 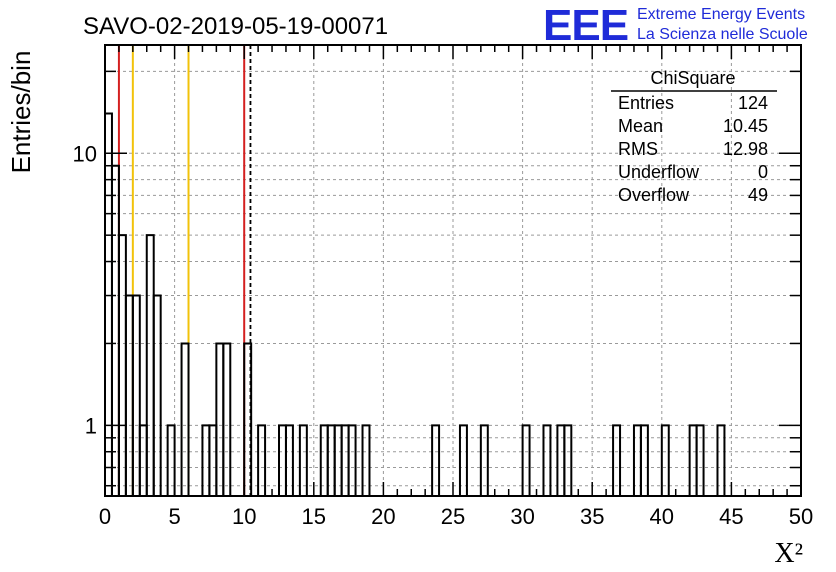 What do you see at coordinates (174, 516) in the screenshot?
I see `x-tick-label: 5` at bounding box center [174, 516].